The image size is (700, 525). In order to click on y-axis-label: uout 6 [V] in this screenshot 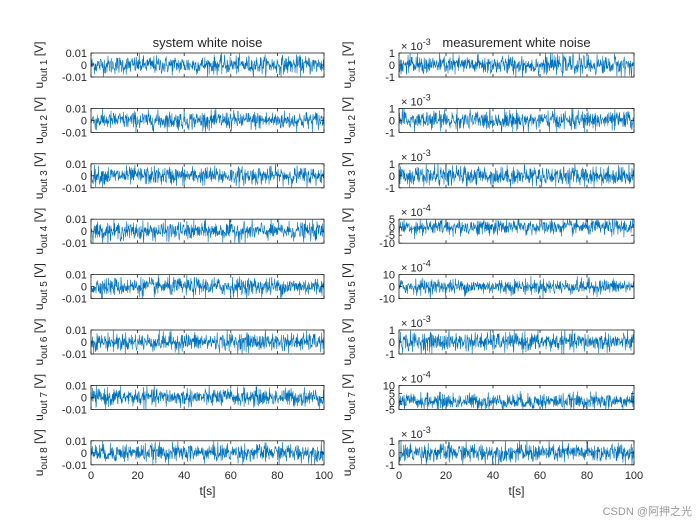, I will do `click(41, 342)`.